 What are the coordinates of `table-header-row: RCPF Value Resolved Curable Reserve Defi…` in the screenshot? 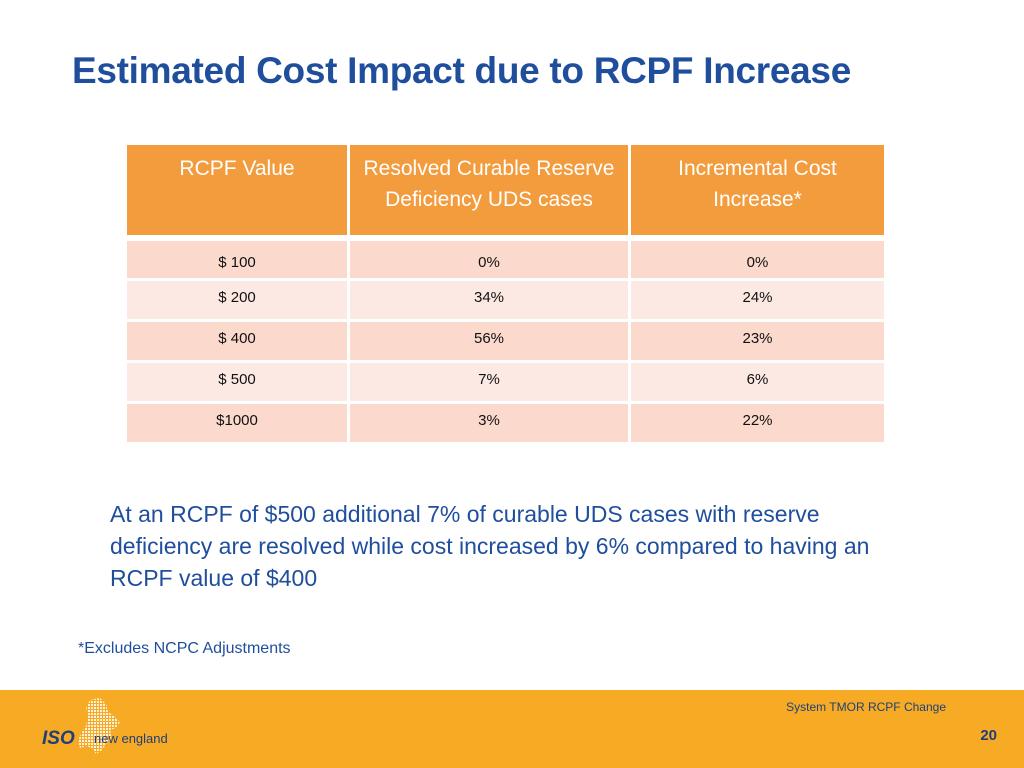 It's located at (505, 190).